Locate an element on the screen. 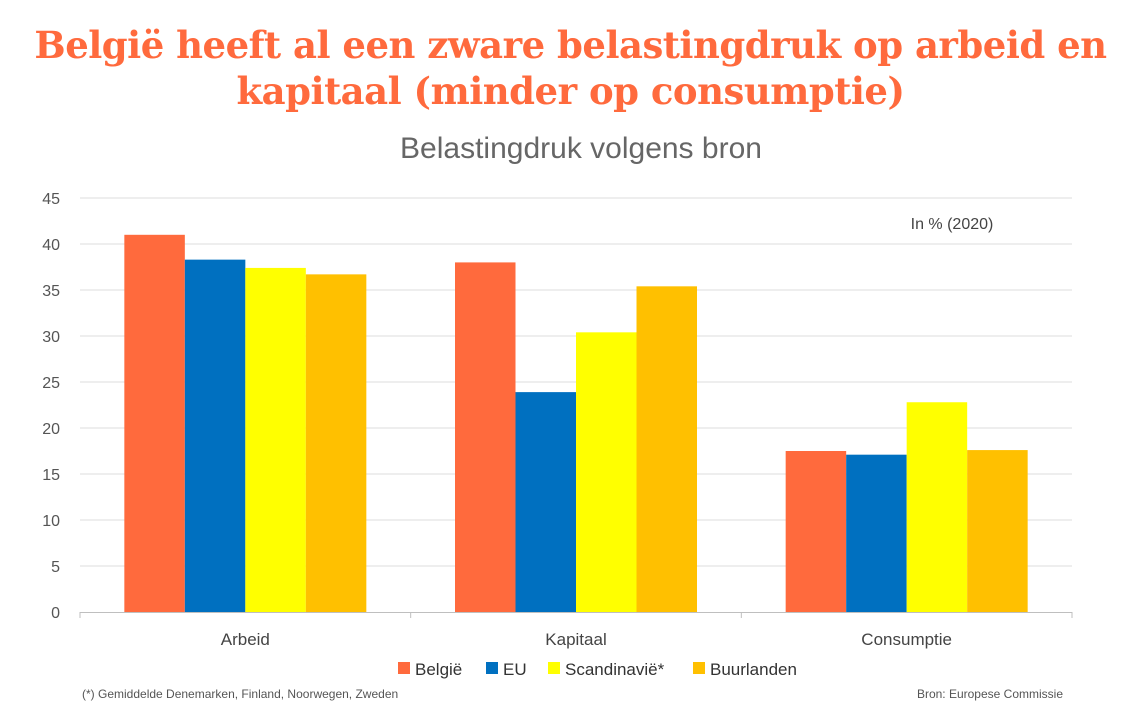 The image size is (1141, 717). y-tick-label: 10 is located at coordinates (51, 521).